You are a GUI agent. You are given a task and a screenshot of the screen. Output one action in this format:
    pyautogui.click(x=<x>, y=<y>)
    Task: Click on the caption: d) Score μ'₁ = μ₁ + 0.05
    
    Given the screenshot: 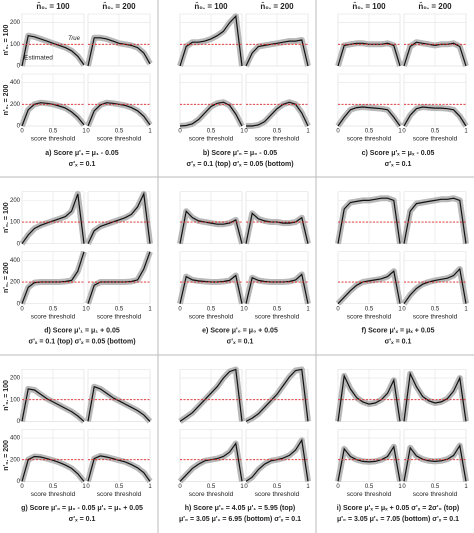 What is the action you would take?
    pyautogui.click(x=82, y=331)
    